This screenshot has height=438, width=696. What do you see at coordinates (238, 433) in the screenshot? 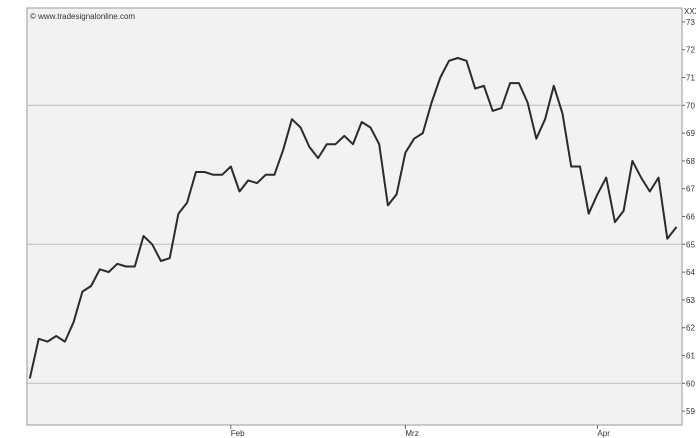
I see `x-tick-label-feb: Feb` at bounding box center [238, 433].